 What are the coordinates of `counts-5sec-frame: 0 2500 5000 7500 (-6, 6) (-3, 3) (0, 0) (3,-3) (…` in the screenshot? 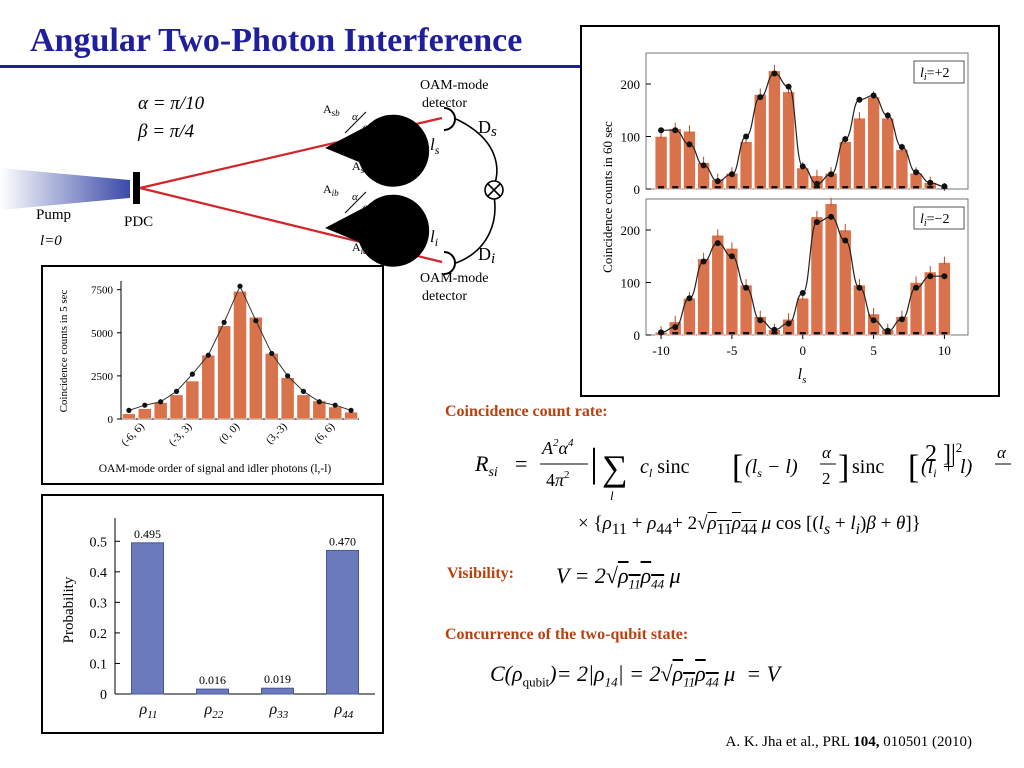 It's located at (212, 375).